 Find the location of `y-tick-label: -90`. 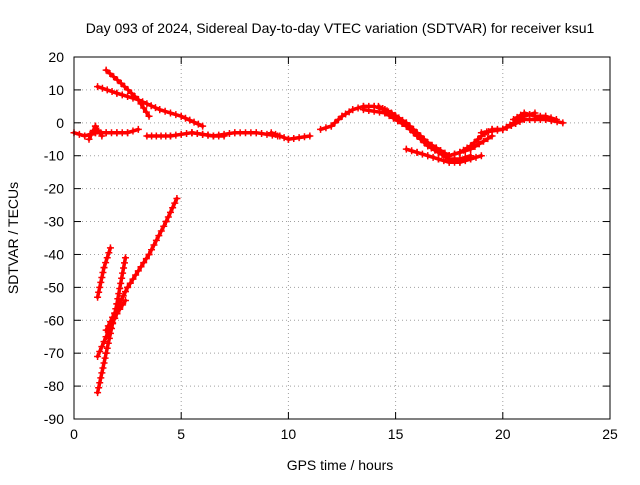

y-tick-label: -90 is located at coordinates (54, 419).